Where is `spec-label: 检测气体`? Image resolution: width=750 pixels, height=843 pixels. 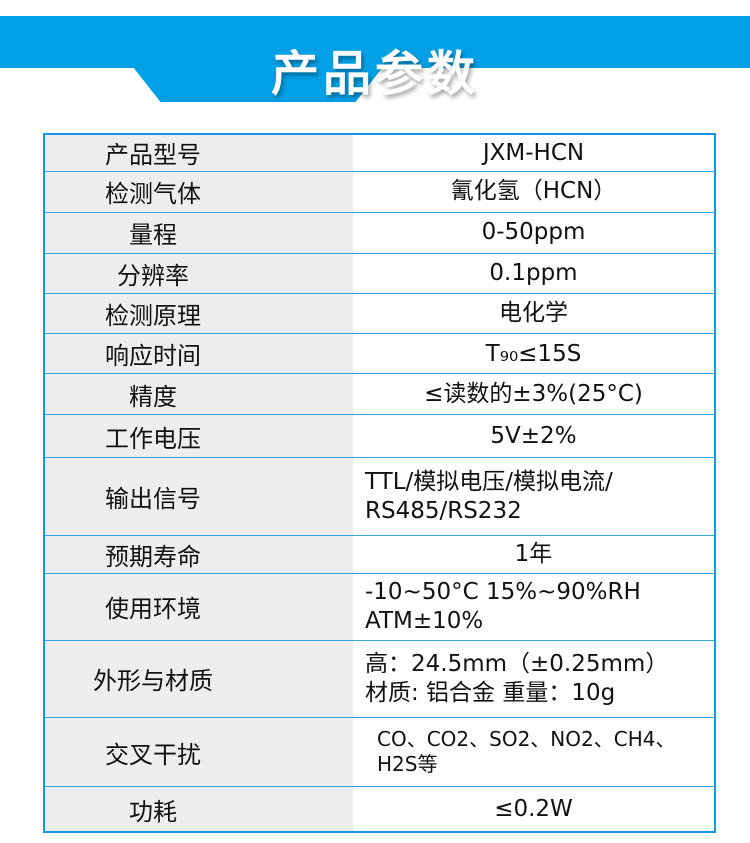 spec-label: 检测气体 is located at coordinates (199, 191).